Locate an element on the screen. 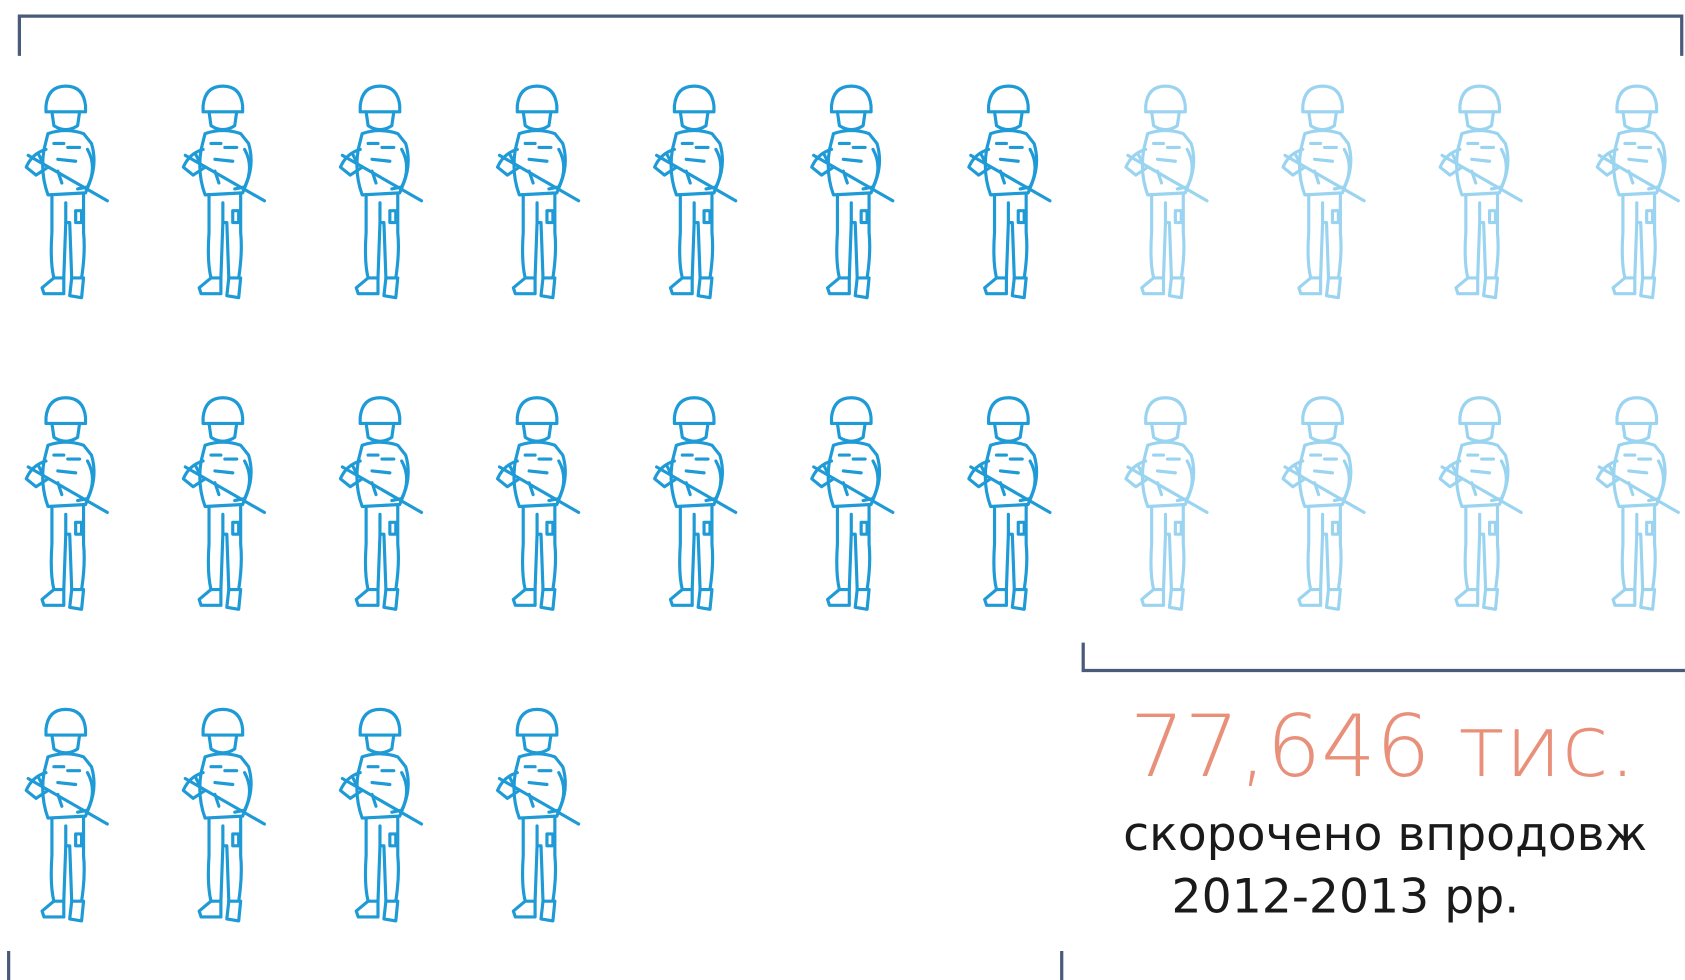 Image resolution: width=1685 pixels, height=980 pixels. reduction-bracket is located at coordinates (1383, 657).